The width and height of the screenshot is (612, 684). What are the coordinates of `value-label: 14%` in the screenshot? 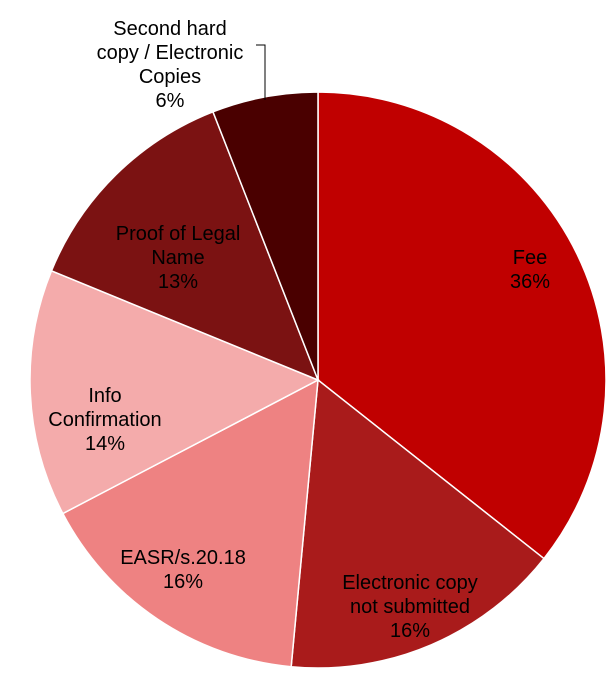 It's located at (105, 444).